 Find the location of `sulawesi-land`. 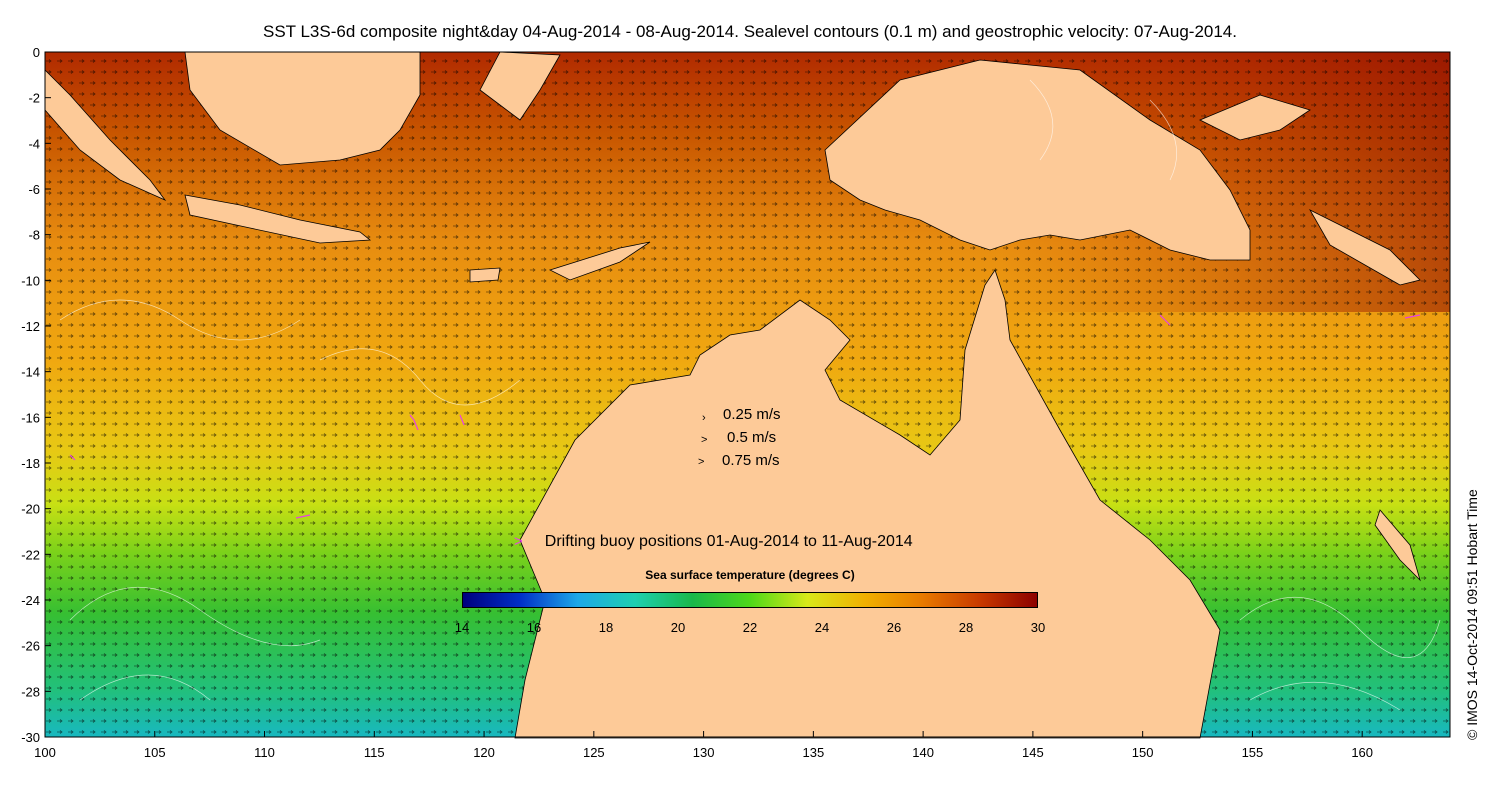

sulawesi-land is located at coordinates (520, 86).